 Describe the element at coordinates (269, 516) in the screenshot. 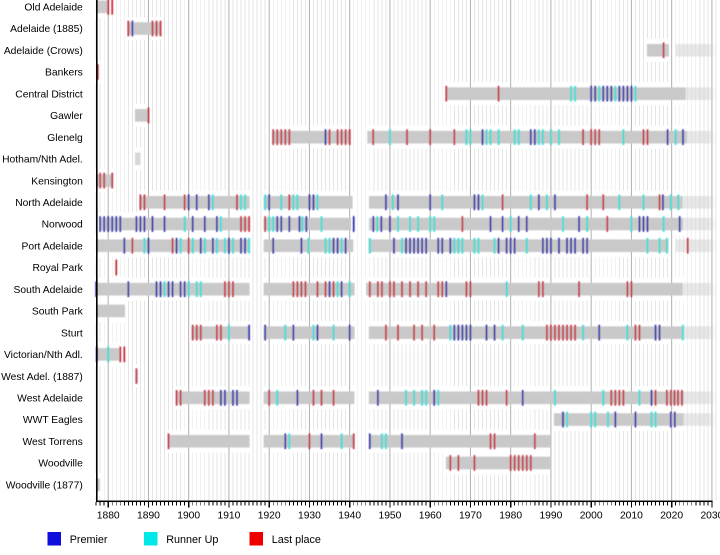

I see `svg-text: 1920` at that location.